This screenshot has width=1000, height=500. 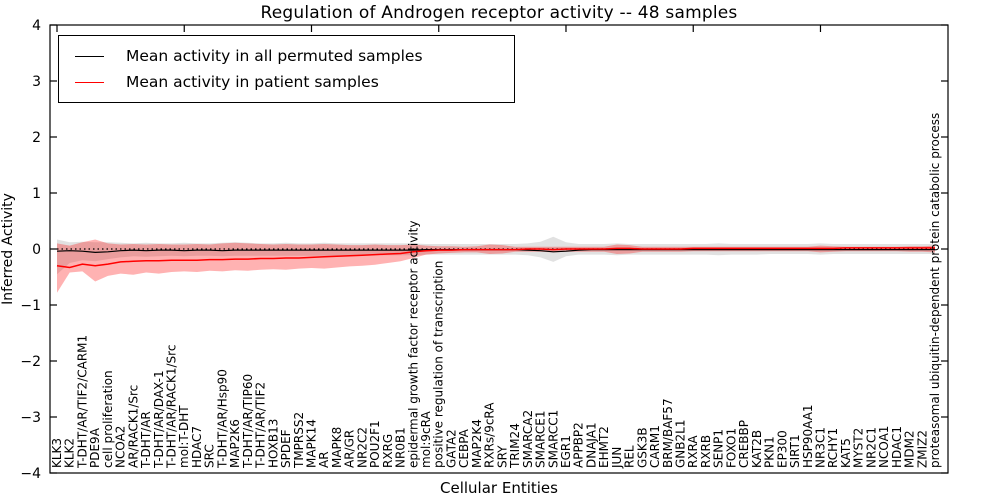 I want to click on x-tick-label: DNAJA1, so click(x=591, y=445).